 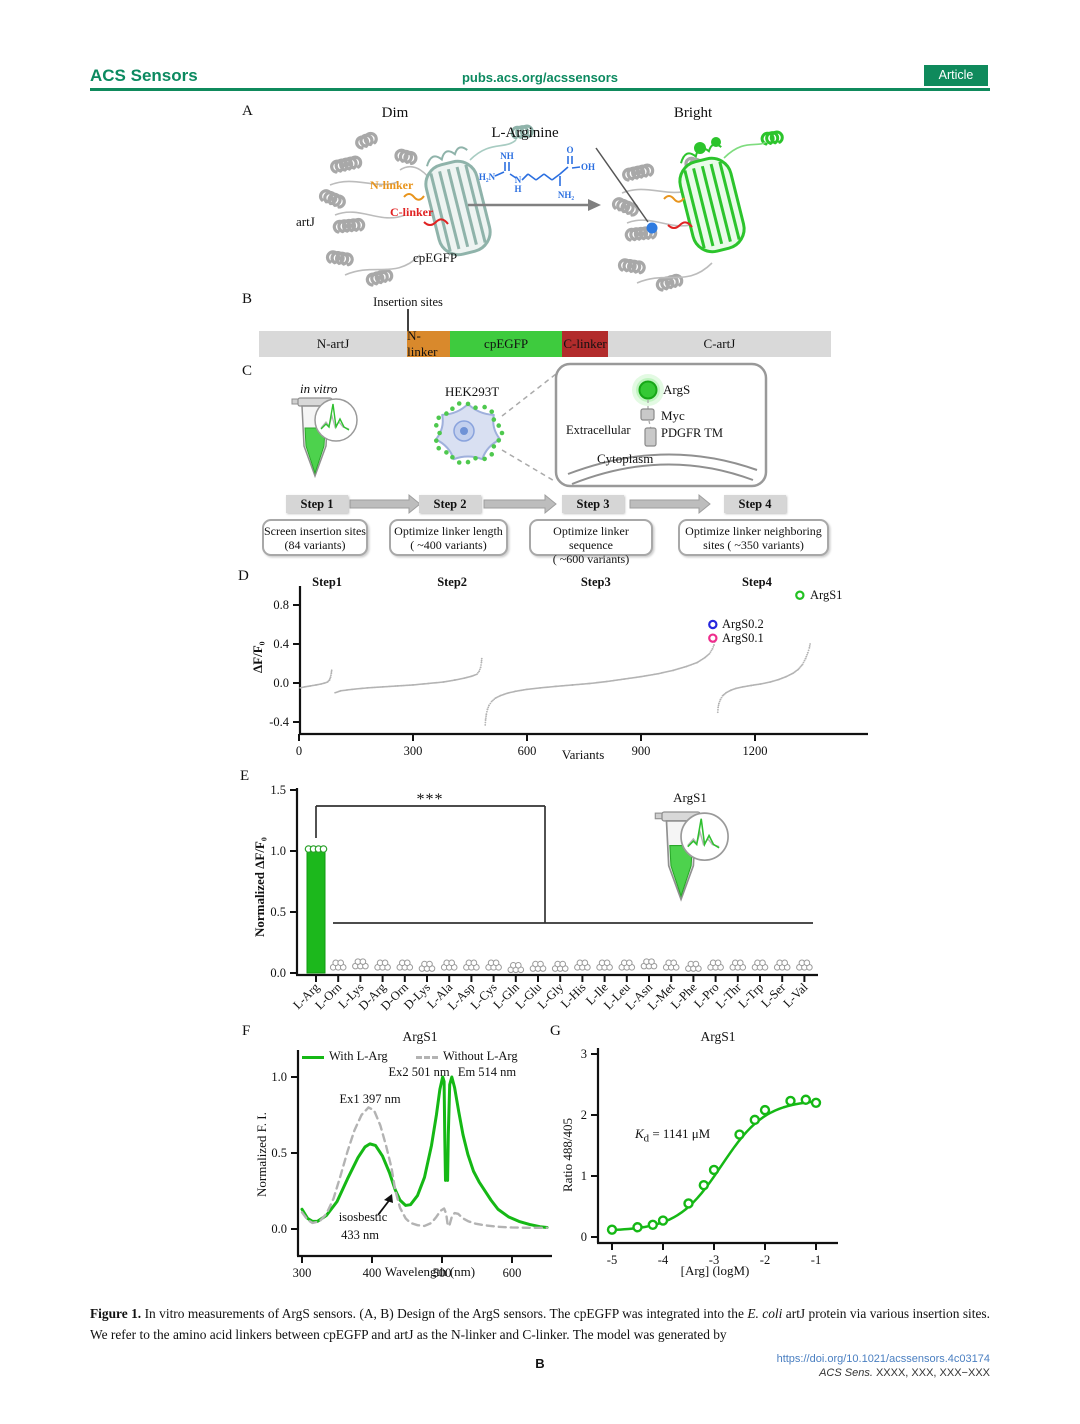 What do you see at coordinates (753, 531) in the screenshot?
I see `step-description-line: Optimize linker neighboring` at bounding box center [753, 531].